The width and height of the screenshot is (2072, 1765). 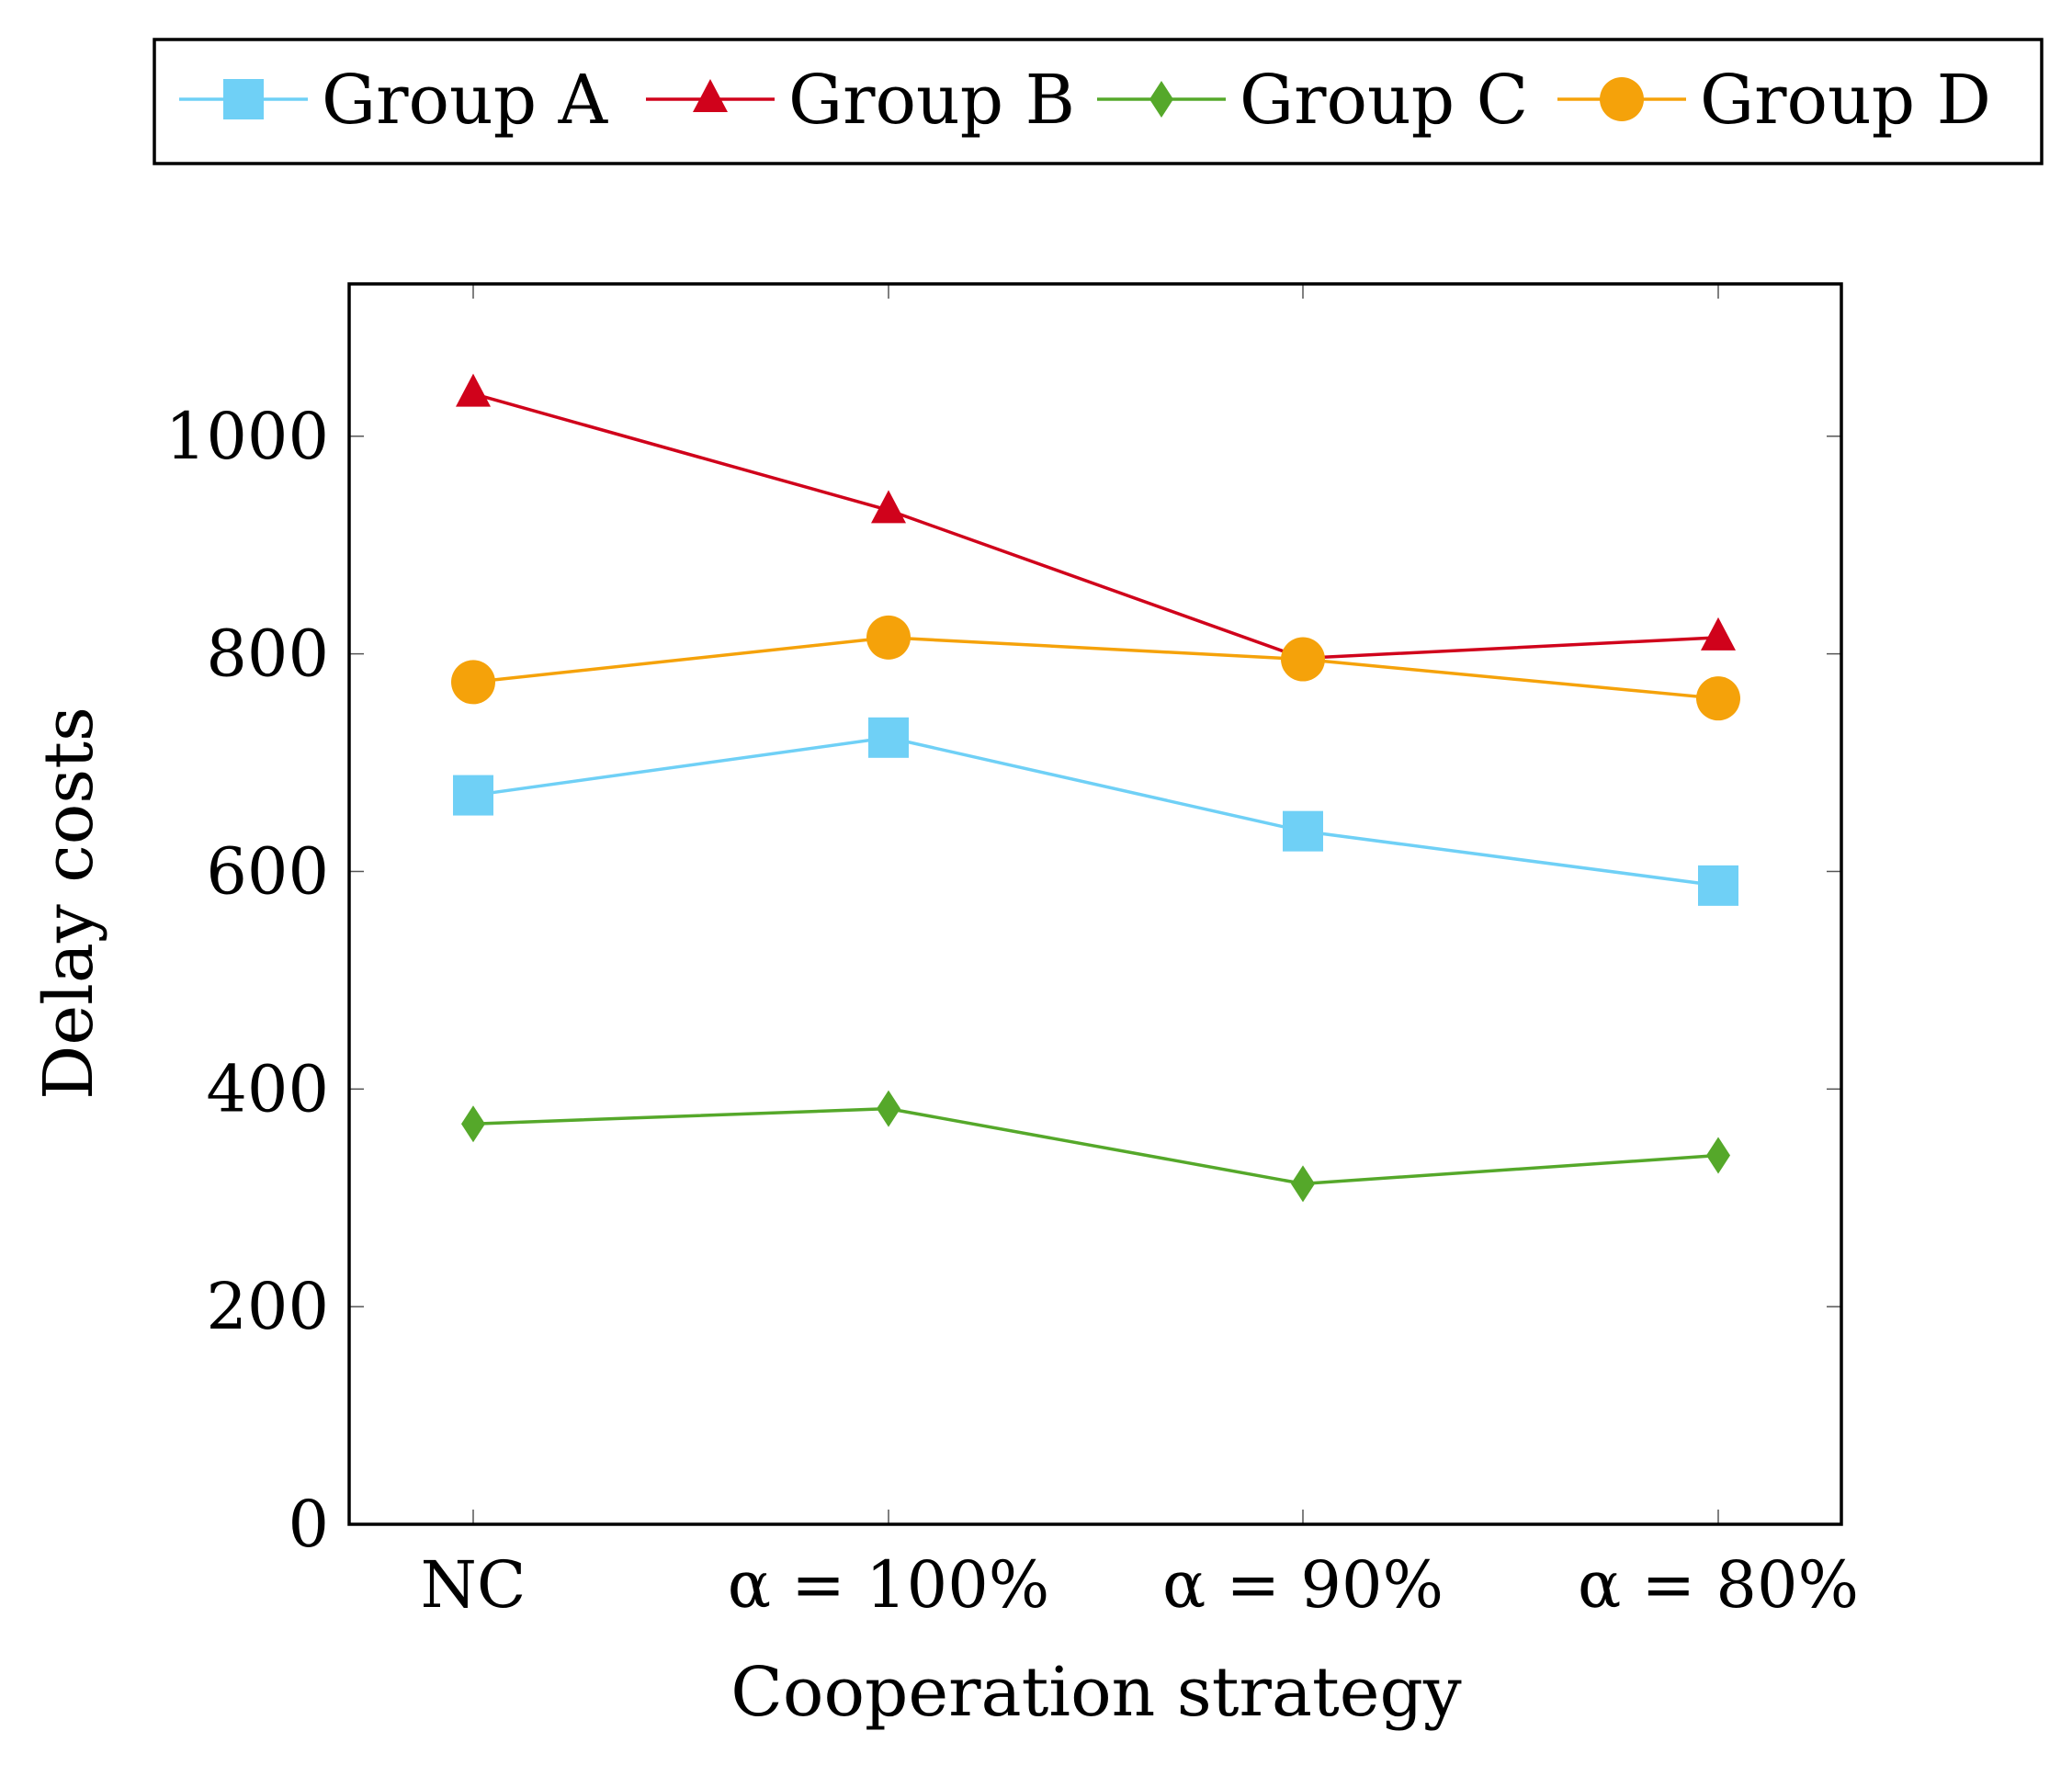 I want to click on legend-marker-group-b, so click(x=710, y=95).